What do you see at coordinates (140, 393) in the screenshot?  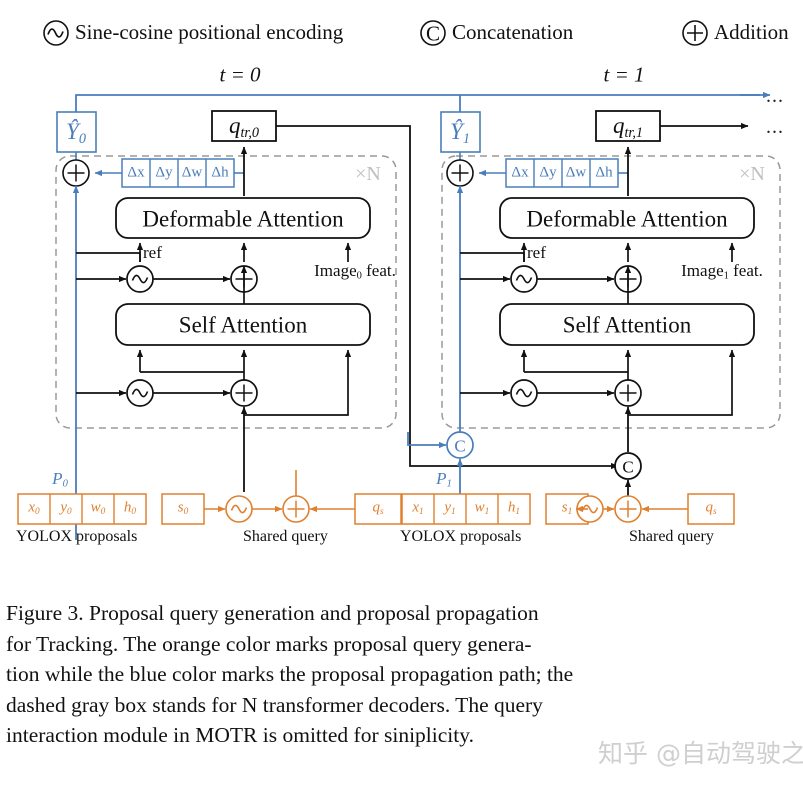 I see `sine-circle-self-t0` at bounding box center [140, 393].